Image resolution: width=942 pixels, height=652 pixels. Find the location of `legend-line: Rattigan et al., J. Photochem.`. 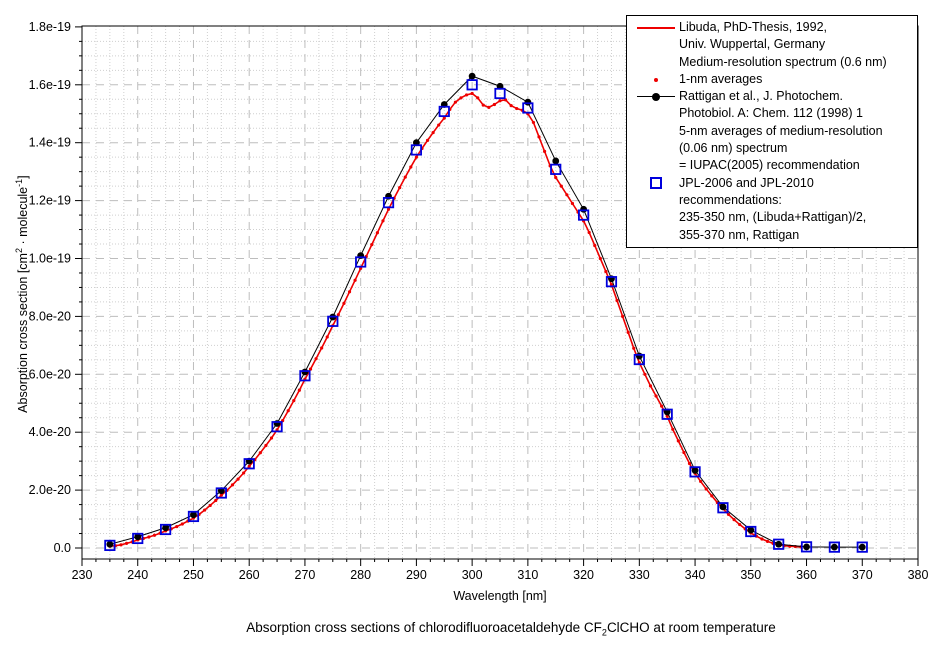

legend-line: Rattigan et al., J. Photochem. is located at coordinates (761, 96).